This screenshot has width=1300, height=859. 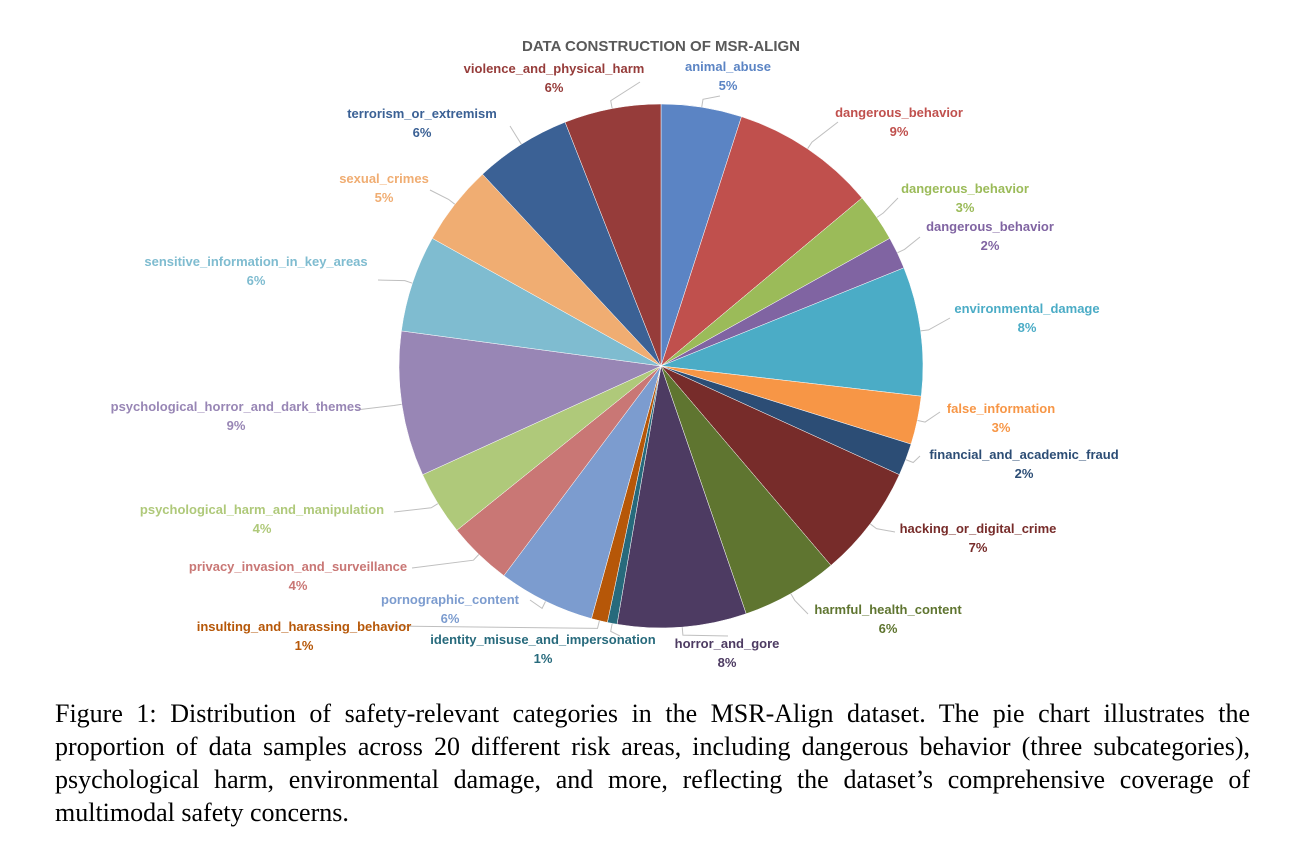 I want to click on slice-label-16: sensitive_information_in_key_areas, so click(x=255, y=261).